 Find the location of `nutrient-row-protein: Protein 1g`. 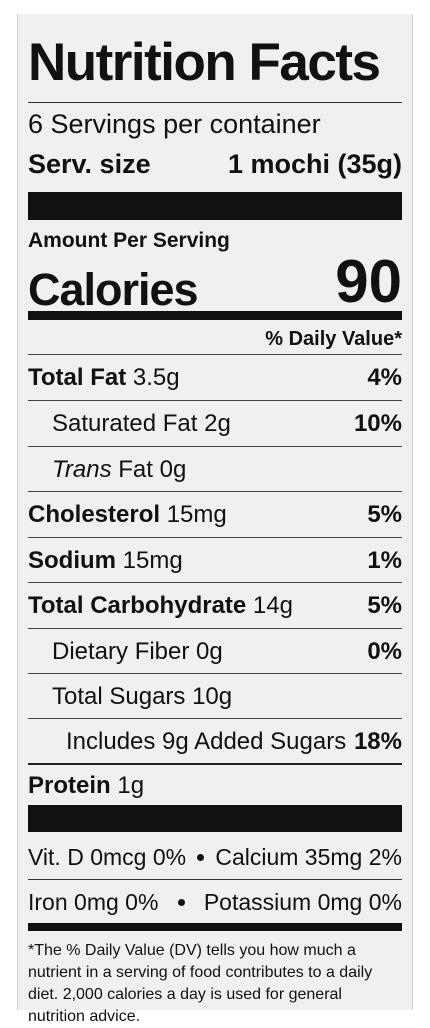

nutrient-row-protein: Protein 1g is located at coordinates (215, 785).